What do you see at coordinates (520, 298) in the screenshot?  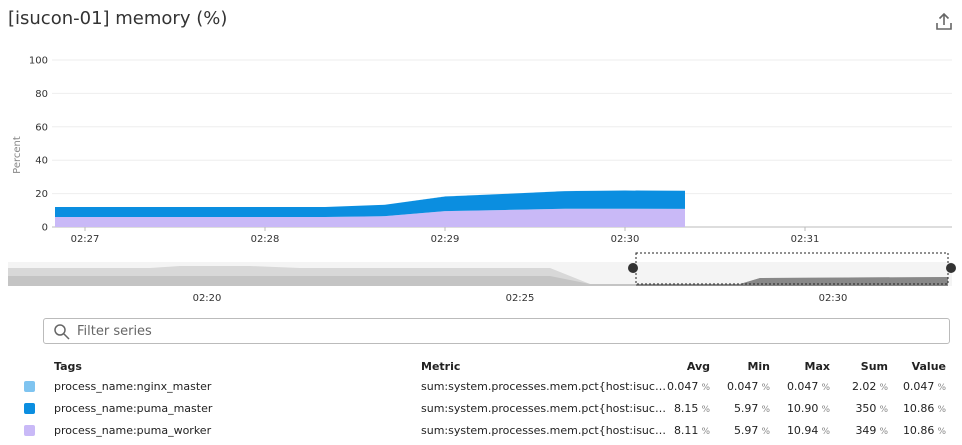 I see `overview-tick-label: 02:25` at bounding box center [520, 298].